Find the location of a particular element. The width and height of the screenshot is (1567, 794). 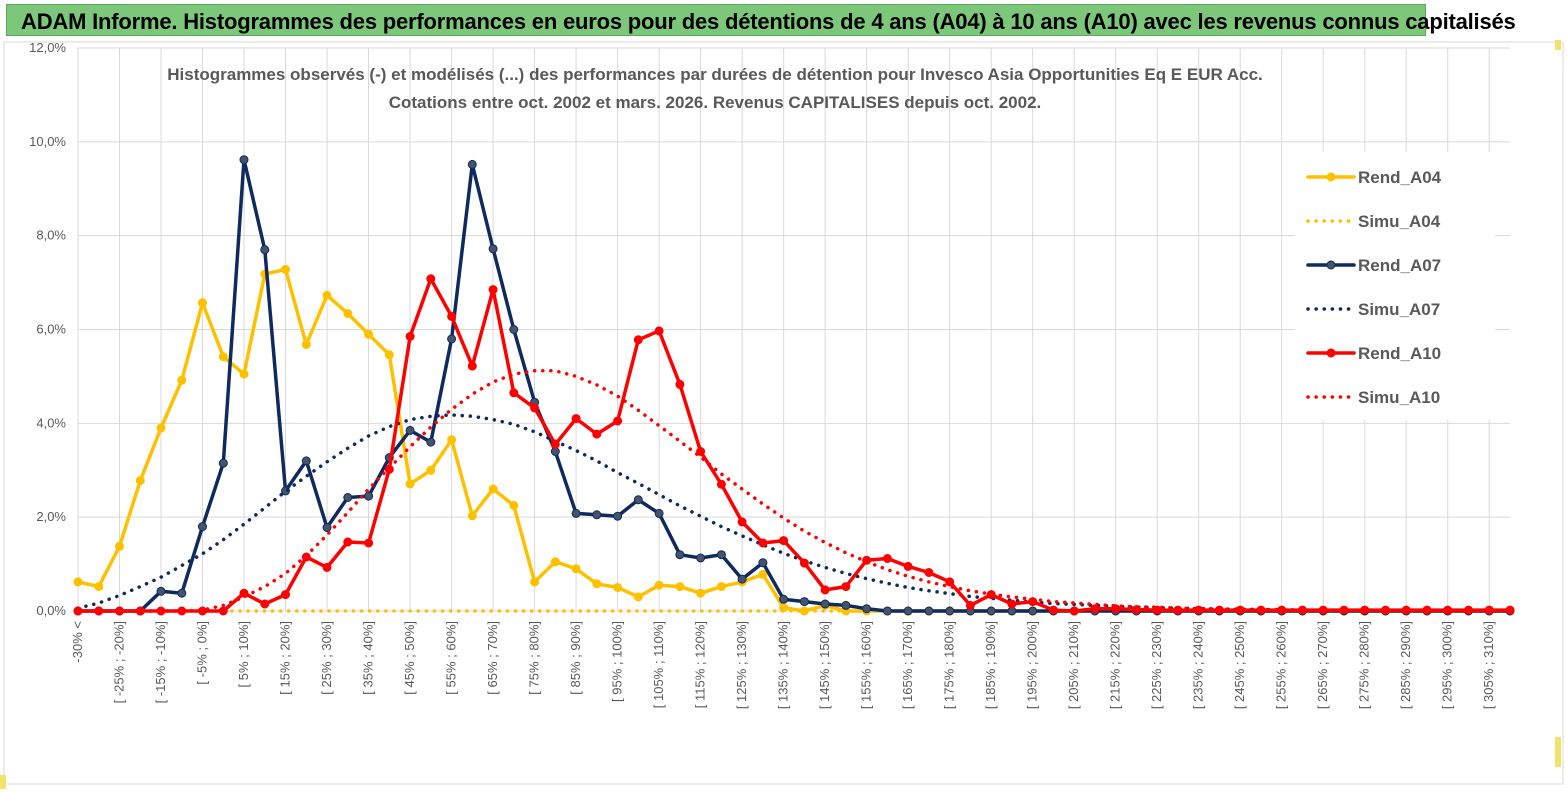

x-tick-label: [ 165% ; 170%] is located at coordinates (907, 665).